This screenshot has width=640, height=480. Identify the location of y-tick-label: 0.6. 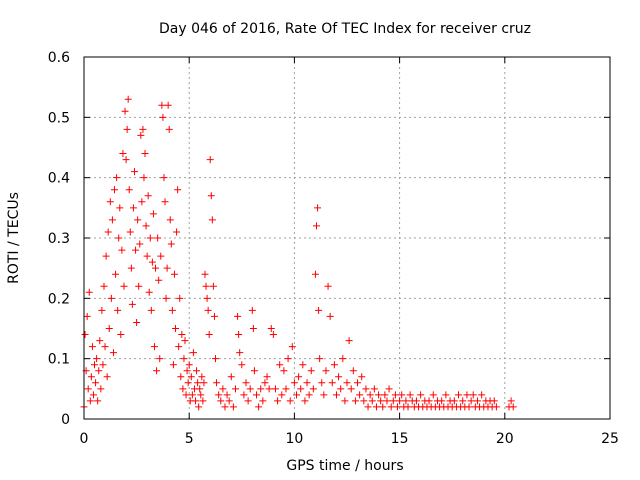
(59, 58).